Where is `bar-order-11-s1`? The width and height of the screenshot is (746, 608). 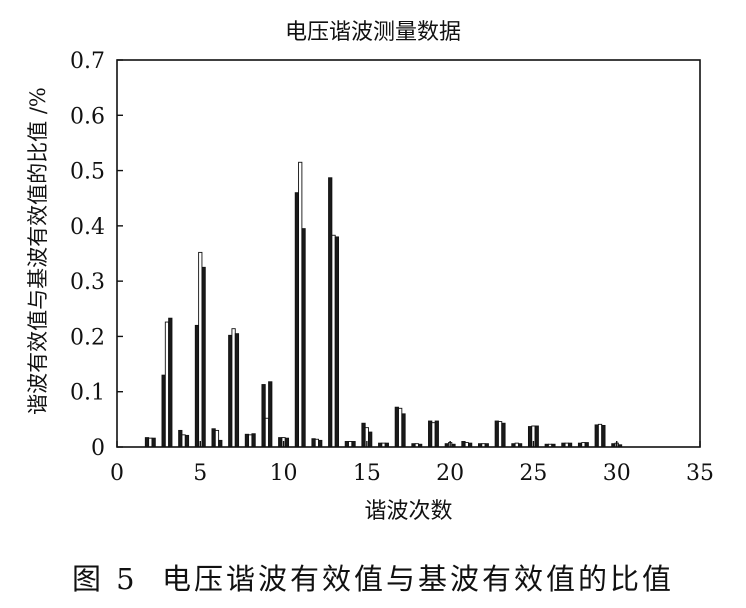
bar-order-11-s1 is located at coordinates (297, 320).